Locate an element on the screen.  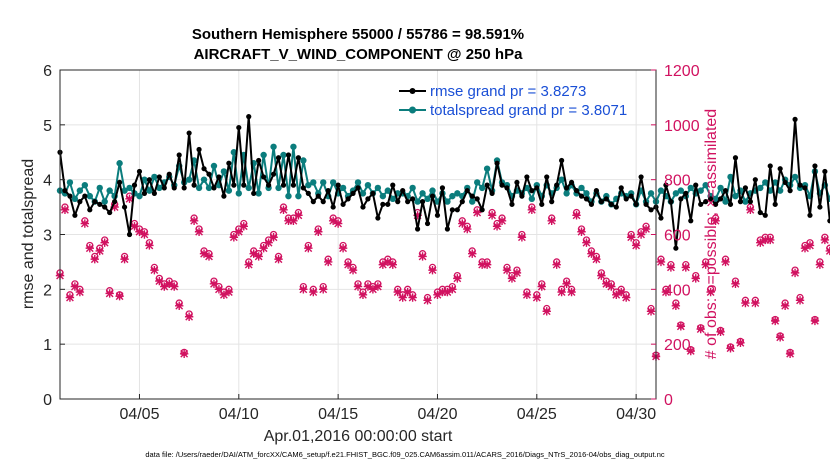
right-tick-label: 800 is located at coordinates (677, 181).